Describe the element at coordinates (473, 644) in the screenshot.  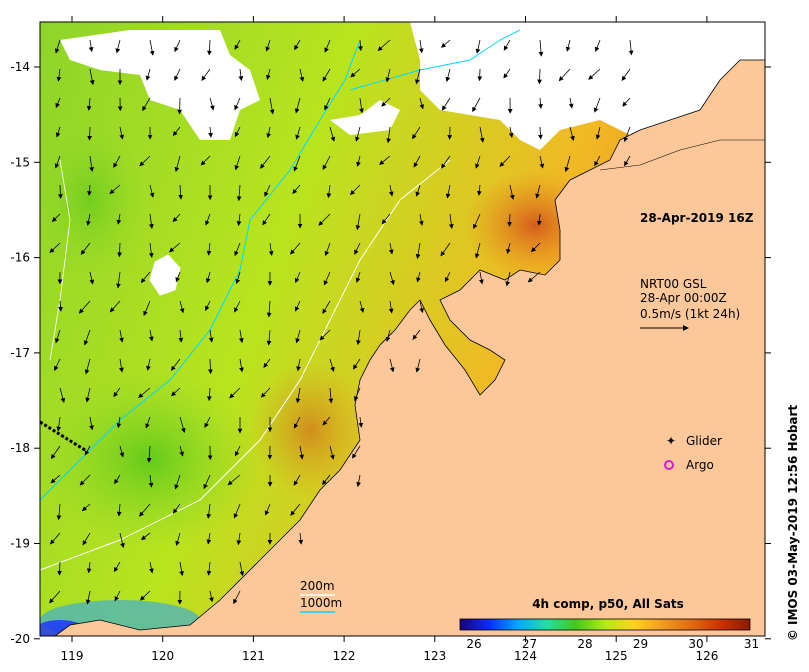
I see `colorbar-tick-label: 26` at that location.